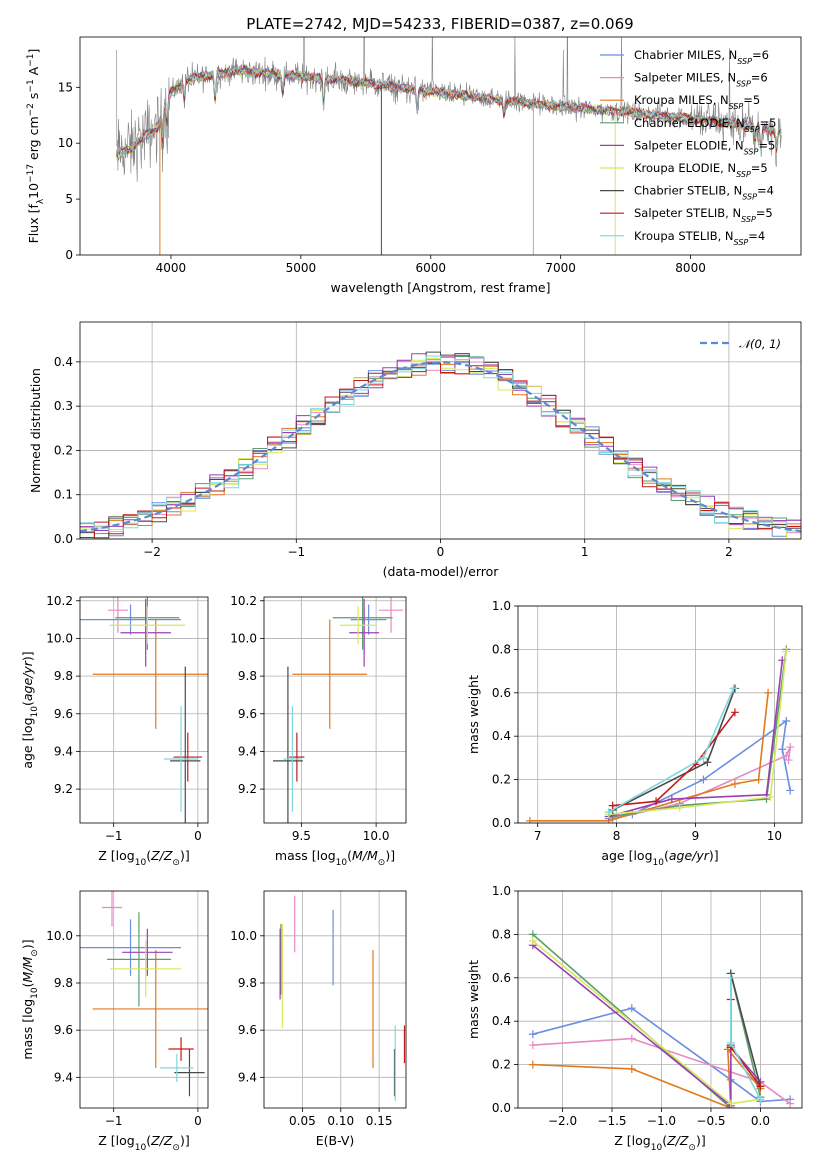  I want to click on x-axis-label: (data-model)/error, so click(441, 571).